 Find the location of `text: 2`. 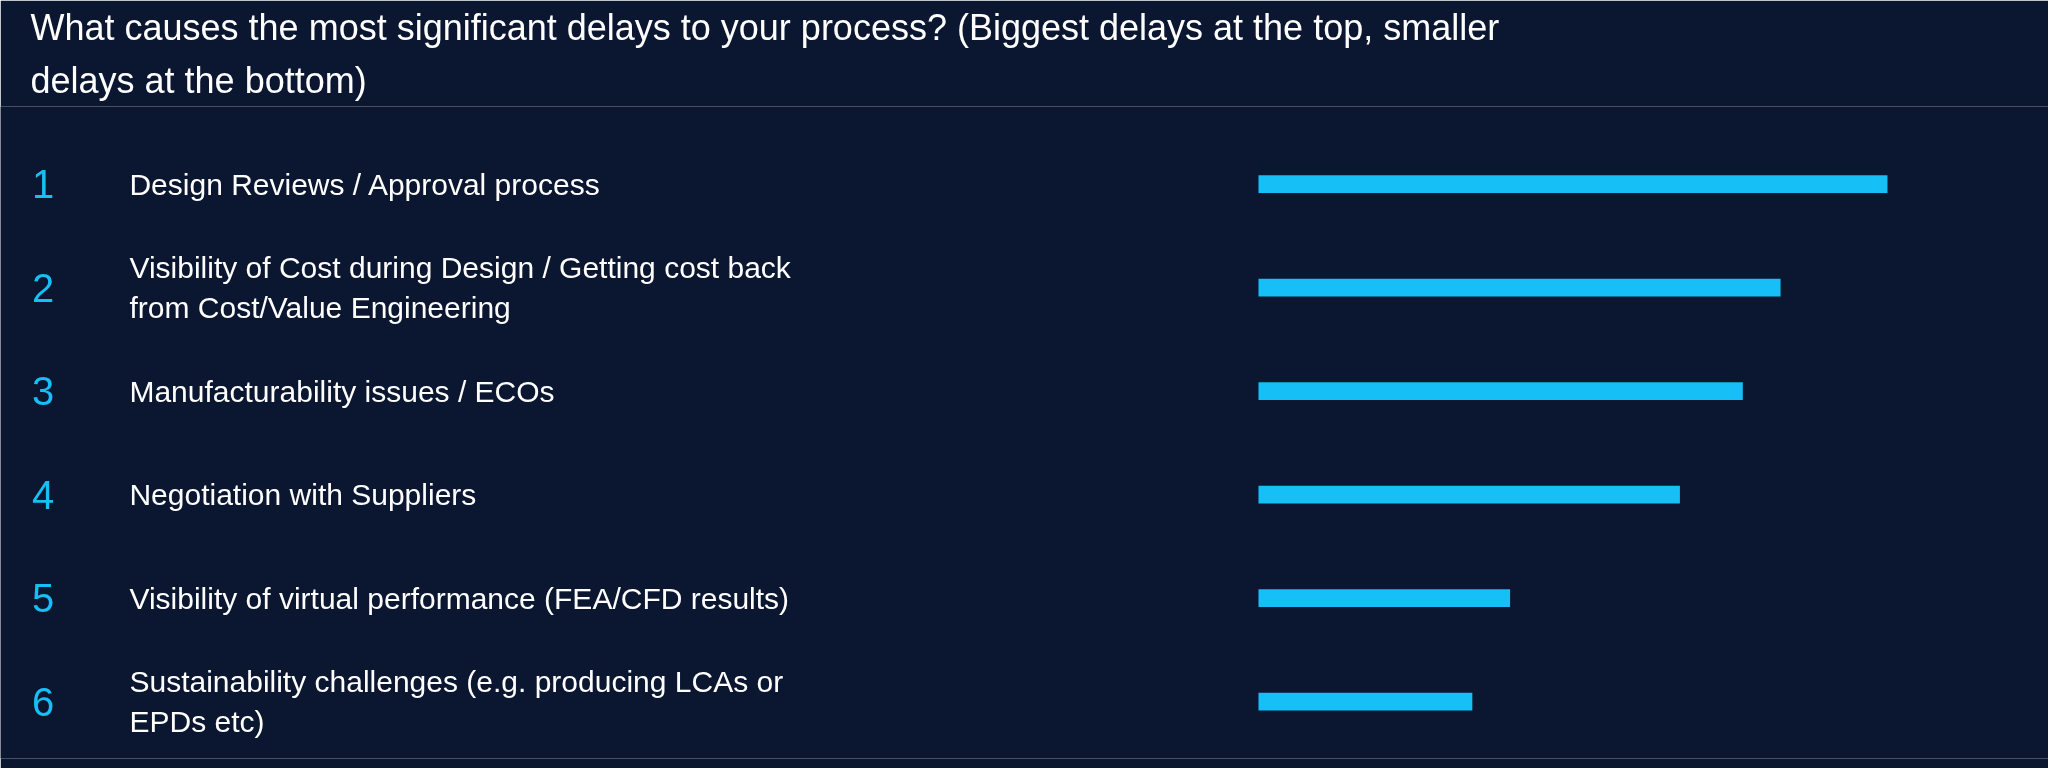

text: 2 is located at coordinates (43, 287).